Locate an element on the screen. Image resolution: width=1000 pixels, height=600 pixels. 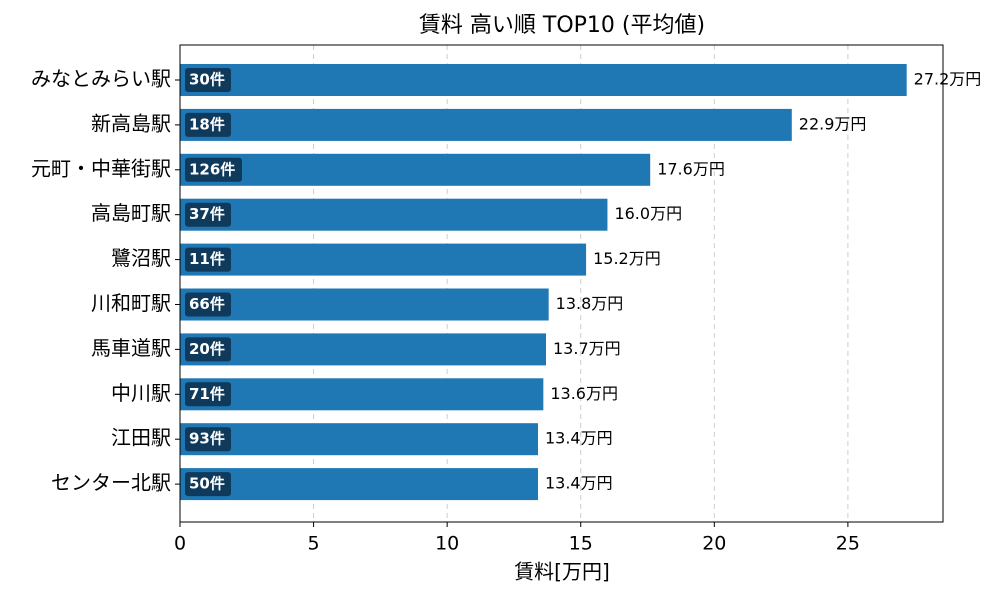
value-label: 13.7万円 is located at coordinates (587, 348).